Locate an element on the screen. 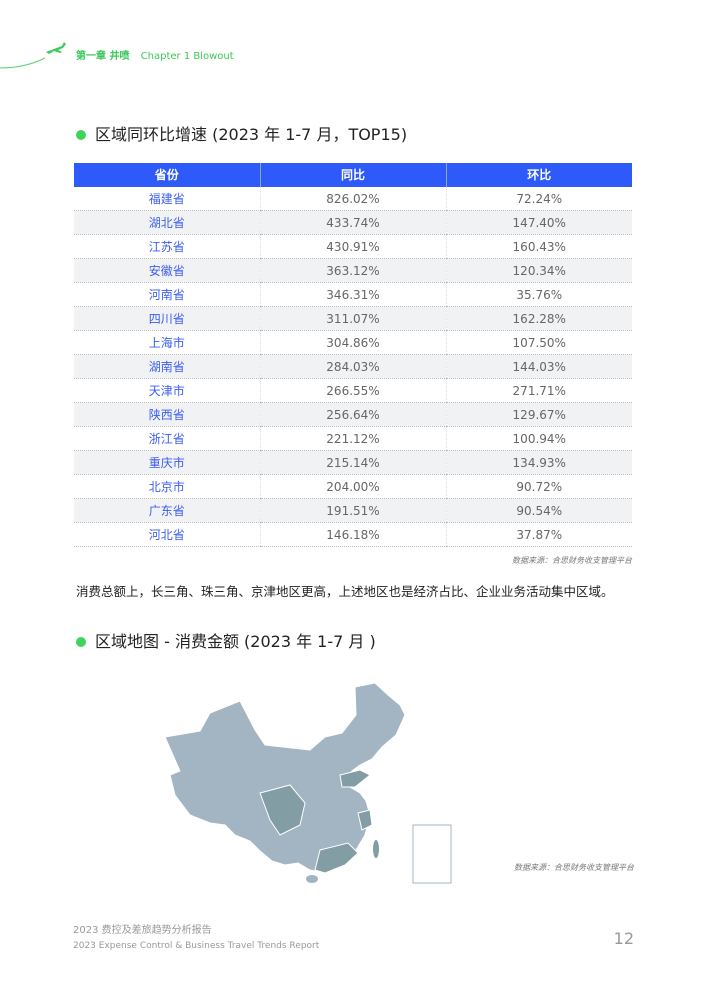 The width and height of the screenshot is (710, 1004). section-title-text: 区域同环比增速 (2023 年 1-7 月，TOP15) is located at coordinates (251, 134).